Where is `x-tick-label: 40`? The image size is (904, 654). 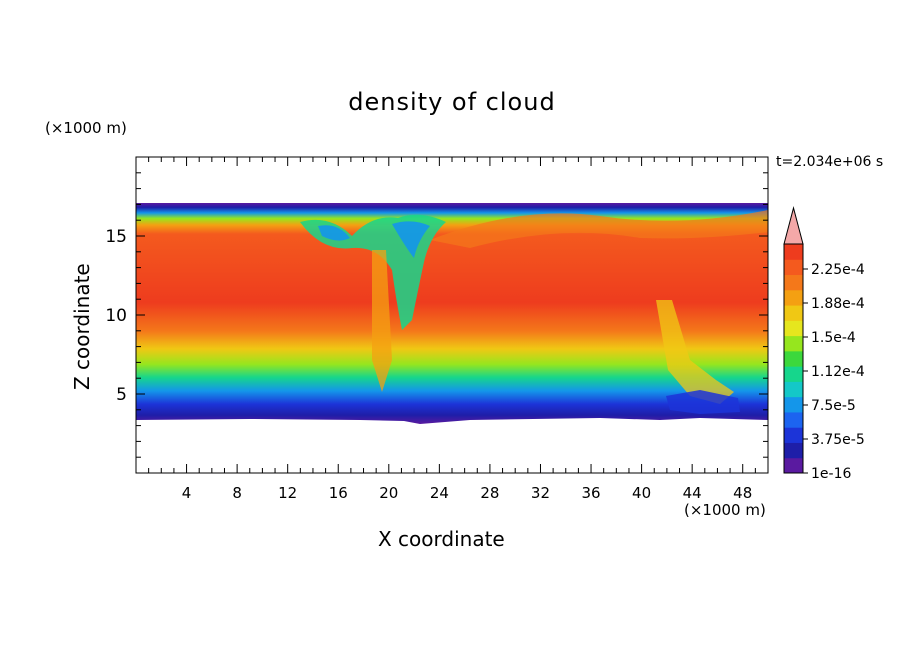
x-tick-label: 40 is located at coordinates (641, 493).